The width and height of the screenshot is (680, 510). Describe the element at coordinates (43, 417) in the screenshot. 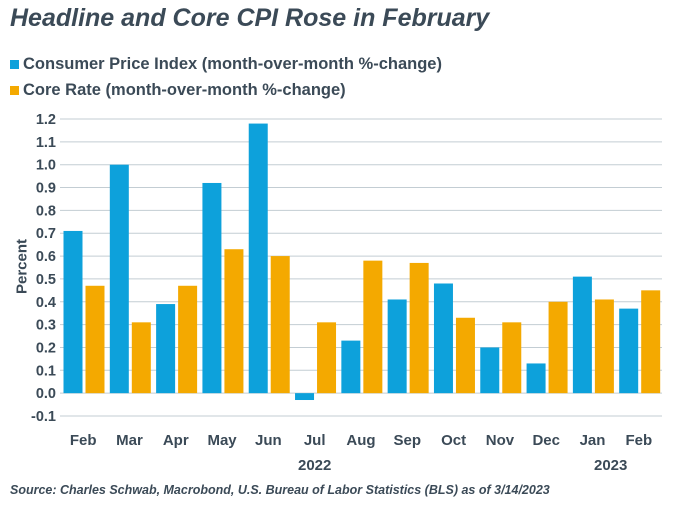

I see `y-tick-label: -0.1` at that location.